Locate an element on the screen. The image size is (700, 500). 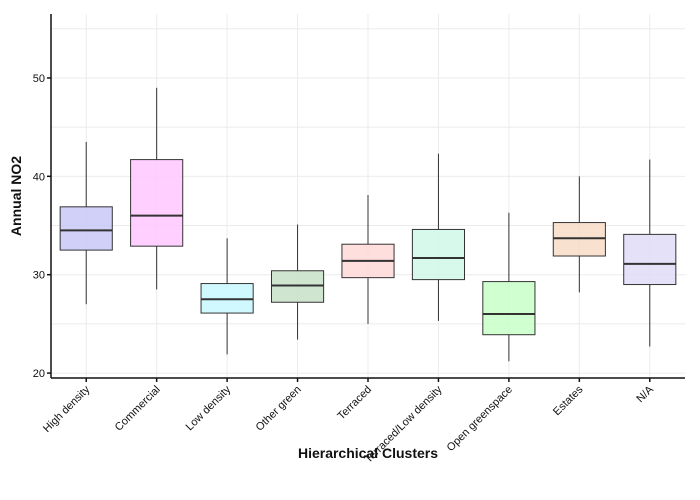
x-tick-label: Estates is located at coordinates (568, 400).